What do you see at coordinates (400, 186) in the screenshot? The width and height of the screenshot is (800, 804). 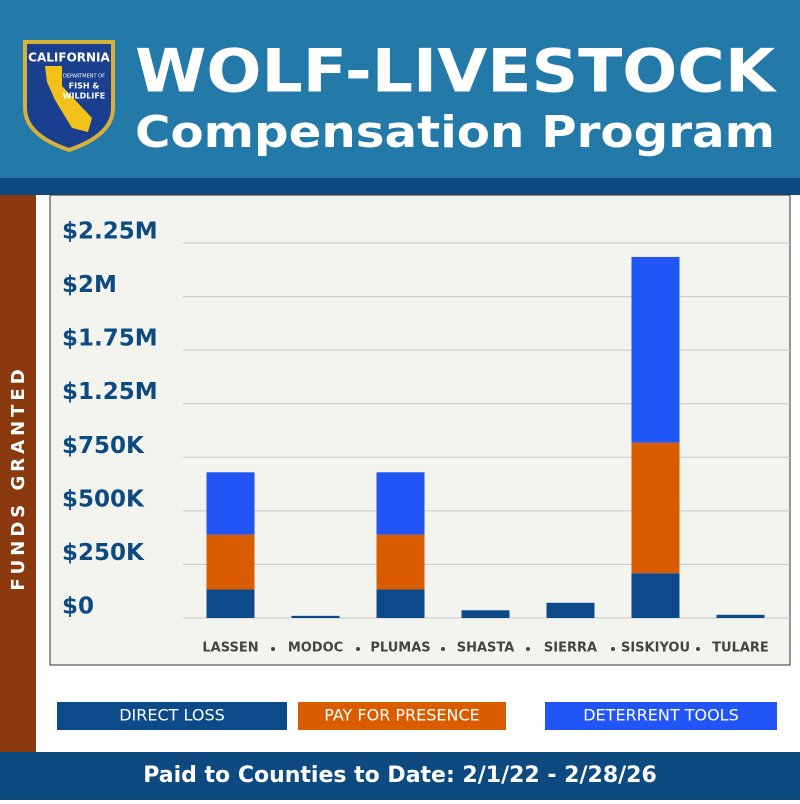 I see `header-stripe` at bounding box center [400, 186].